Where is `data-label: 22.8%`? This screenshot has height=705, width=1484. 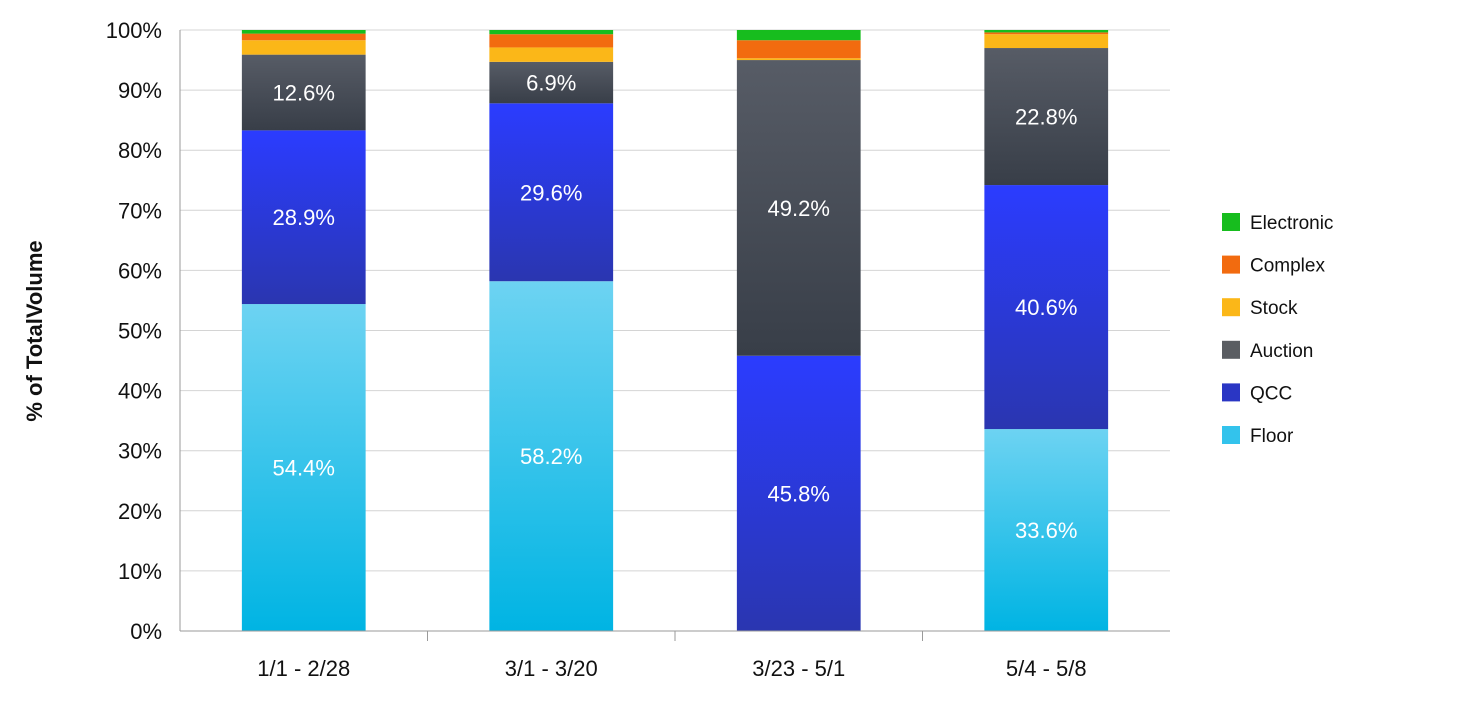
data-label: 22.8% is located at coordinates (1046, 117).